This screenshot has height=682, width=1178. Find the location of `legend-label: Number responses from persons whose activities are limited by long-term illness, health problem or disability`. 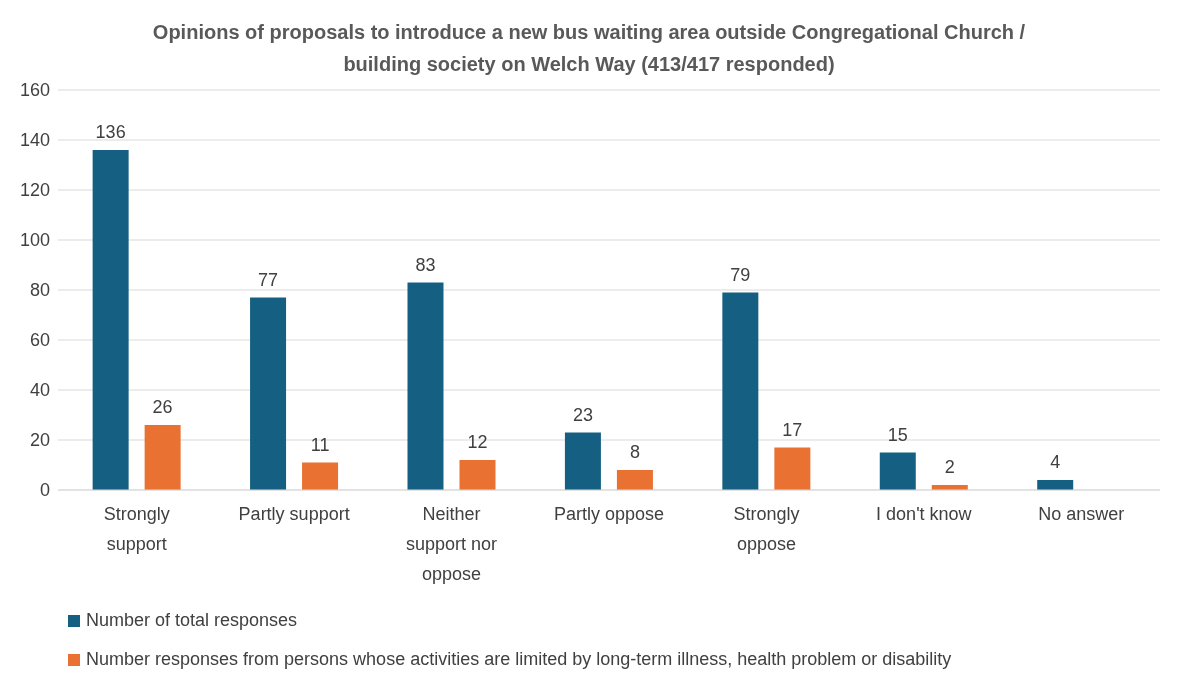

legend-label: Number responses from persons whose activities are limited by long-term illness, health problem or disability is located at coordinates (519, 659).